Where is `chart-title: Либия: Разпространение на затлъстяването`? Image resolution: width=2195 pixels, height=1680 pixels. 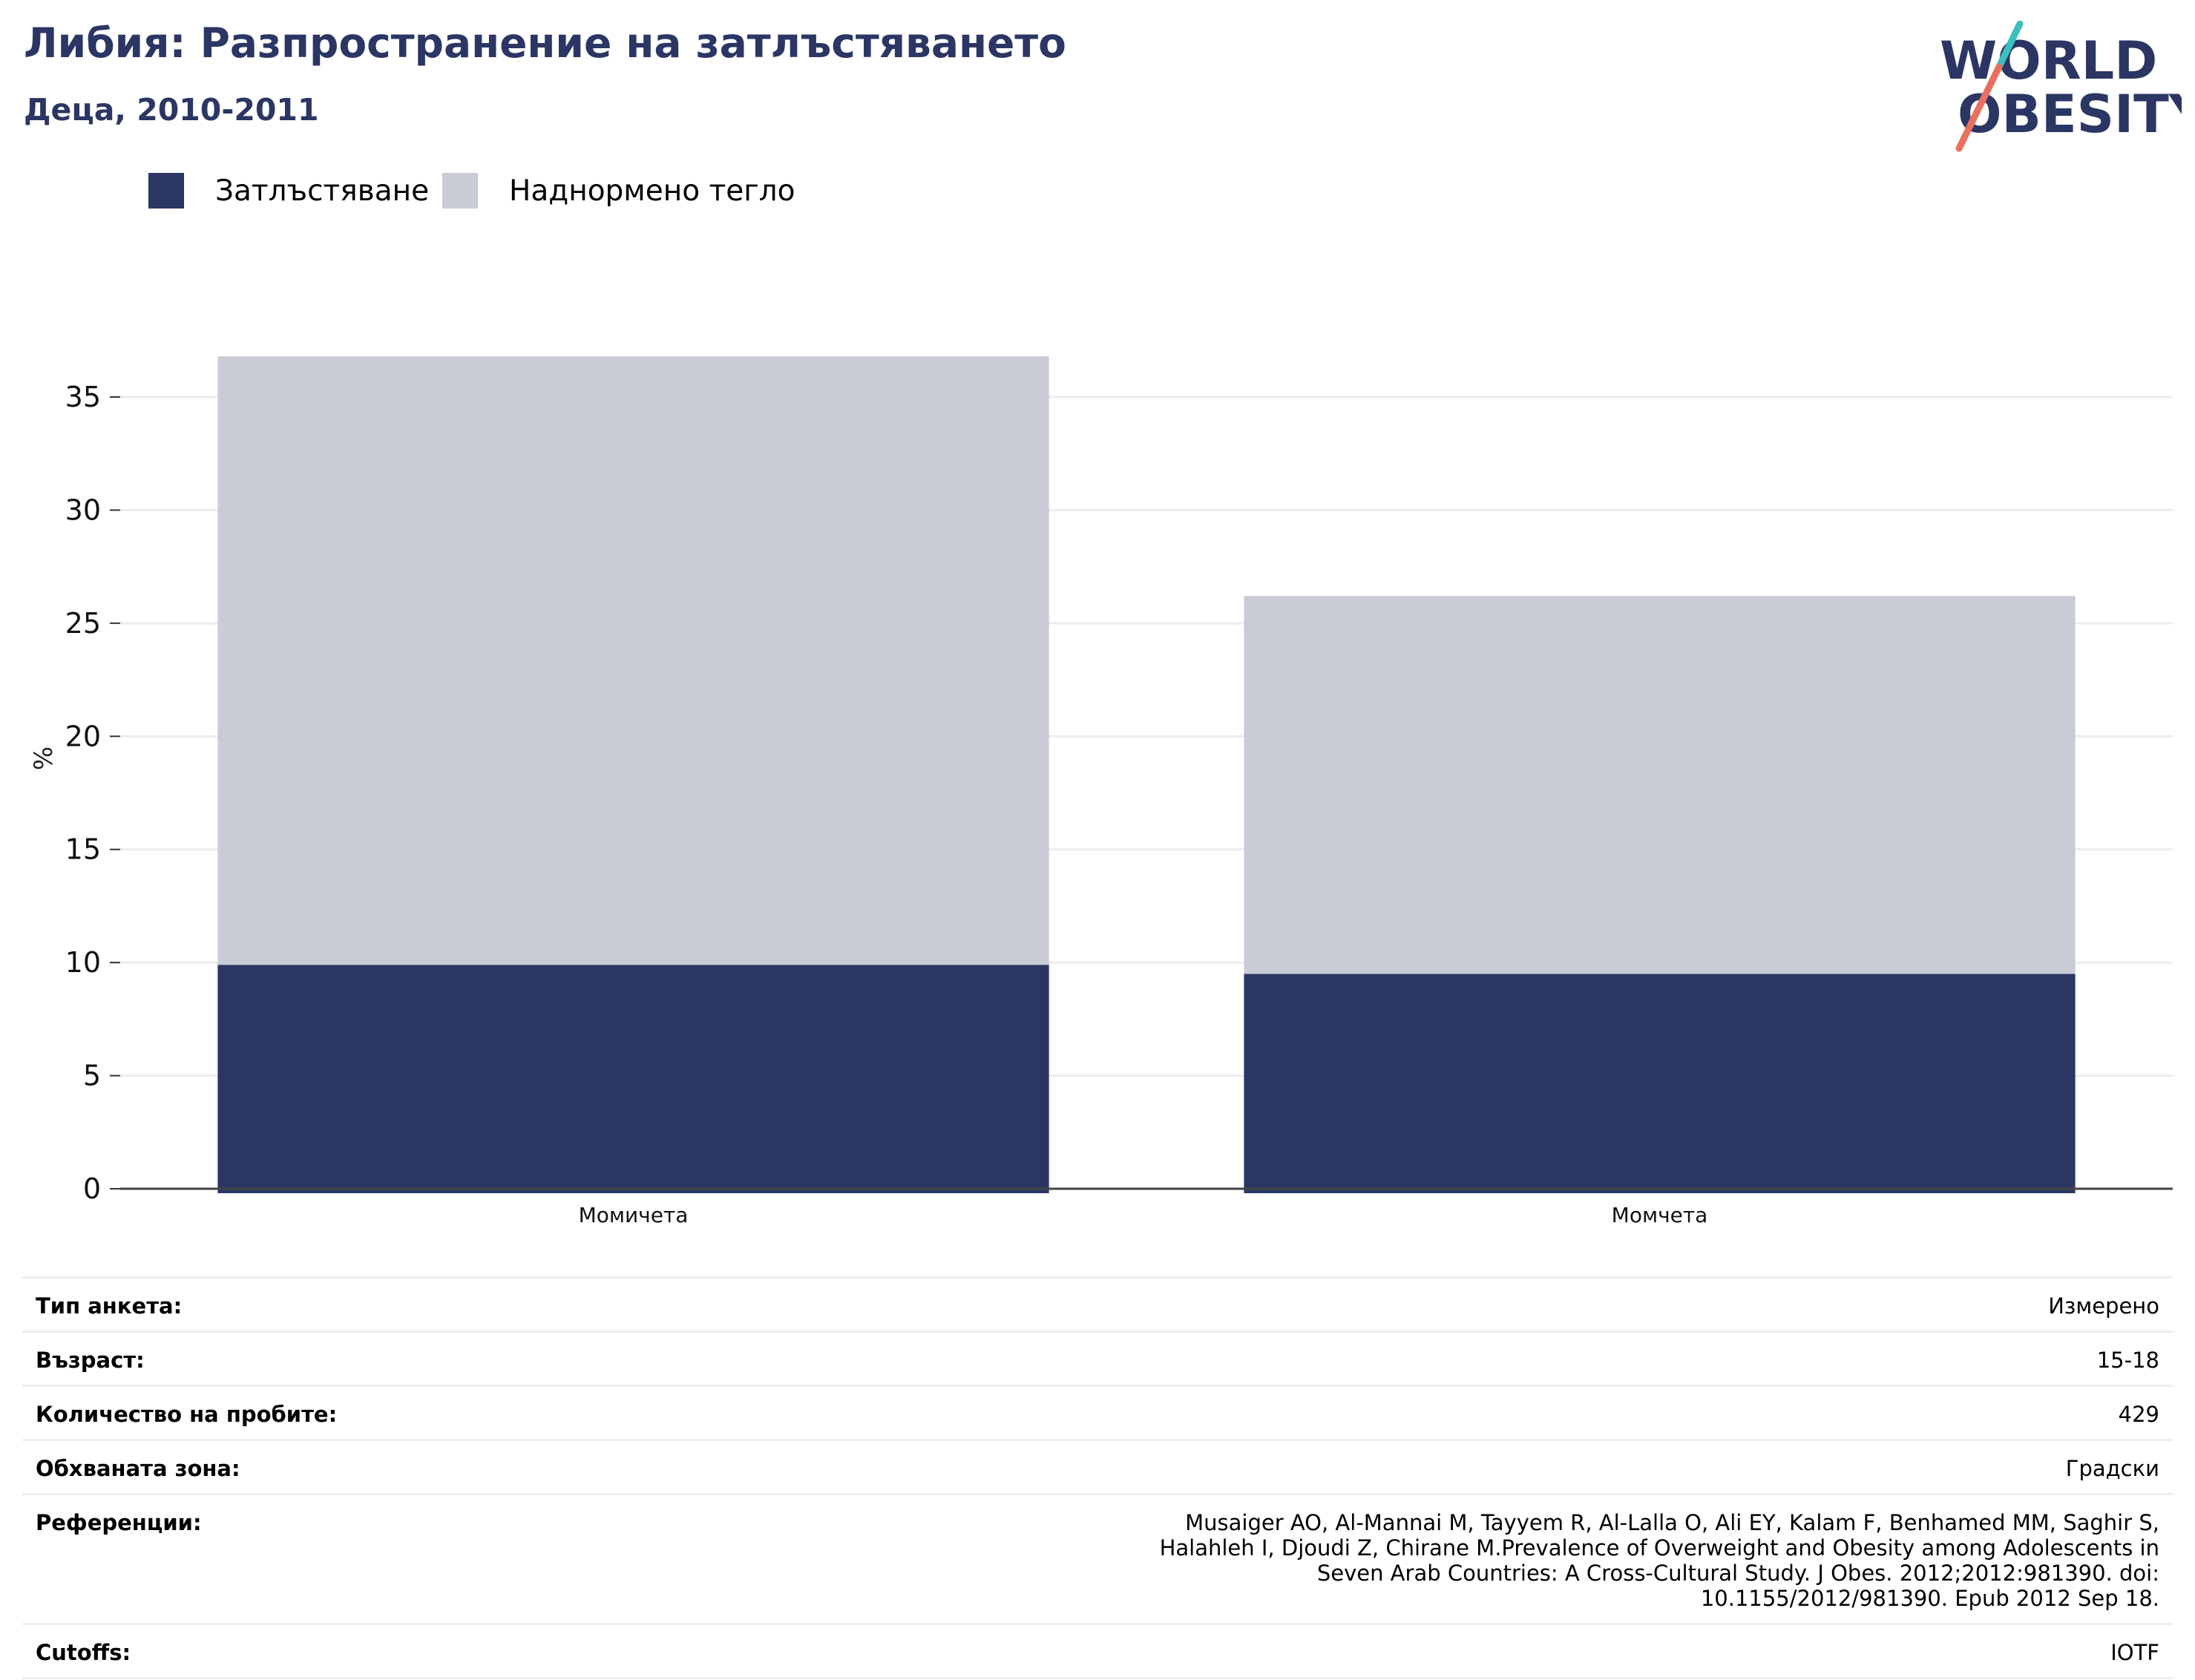 chart-title: Либия: Разпространение на затлъстяването is located at coordinates (545, 43).